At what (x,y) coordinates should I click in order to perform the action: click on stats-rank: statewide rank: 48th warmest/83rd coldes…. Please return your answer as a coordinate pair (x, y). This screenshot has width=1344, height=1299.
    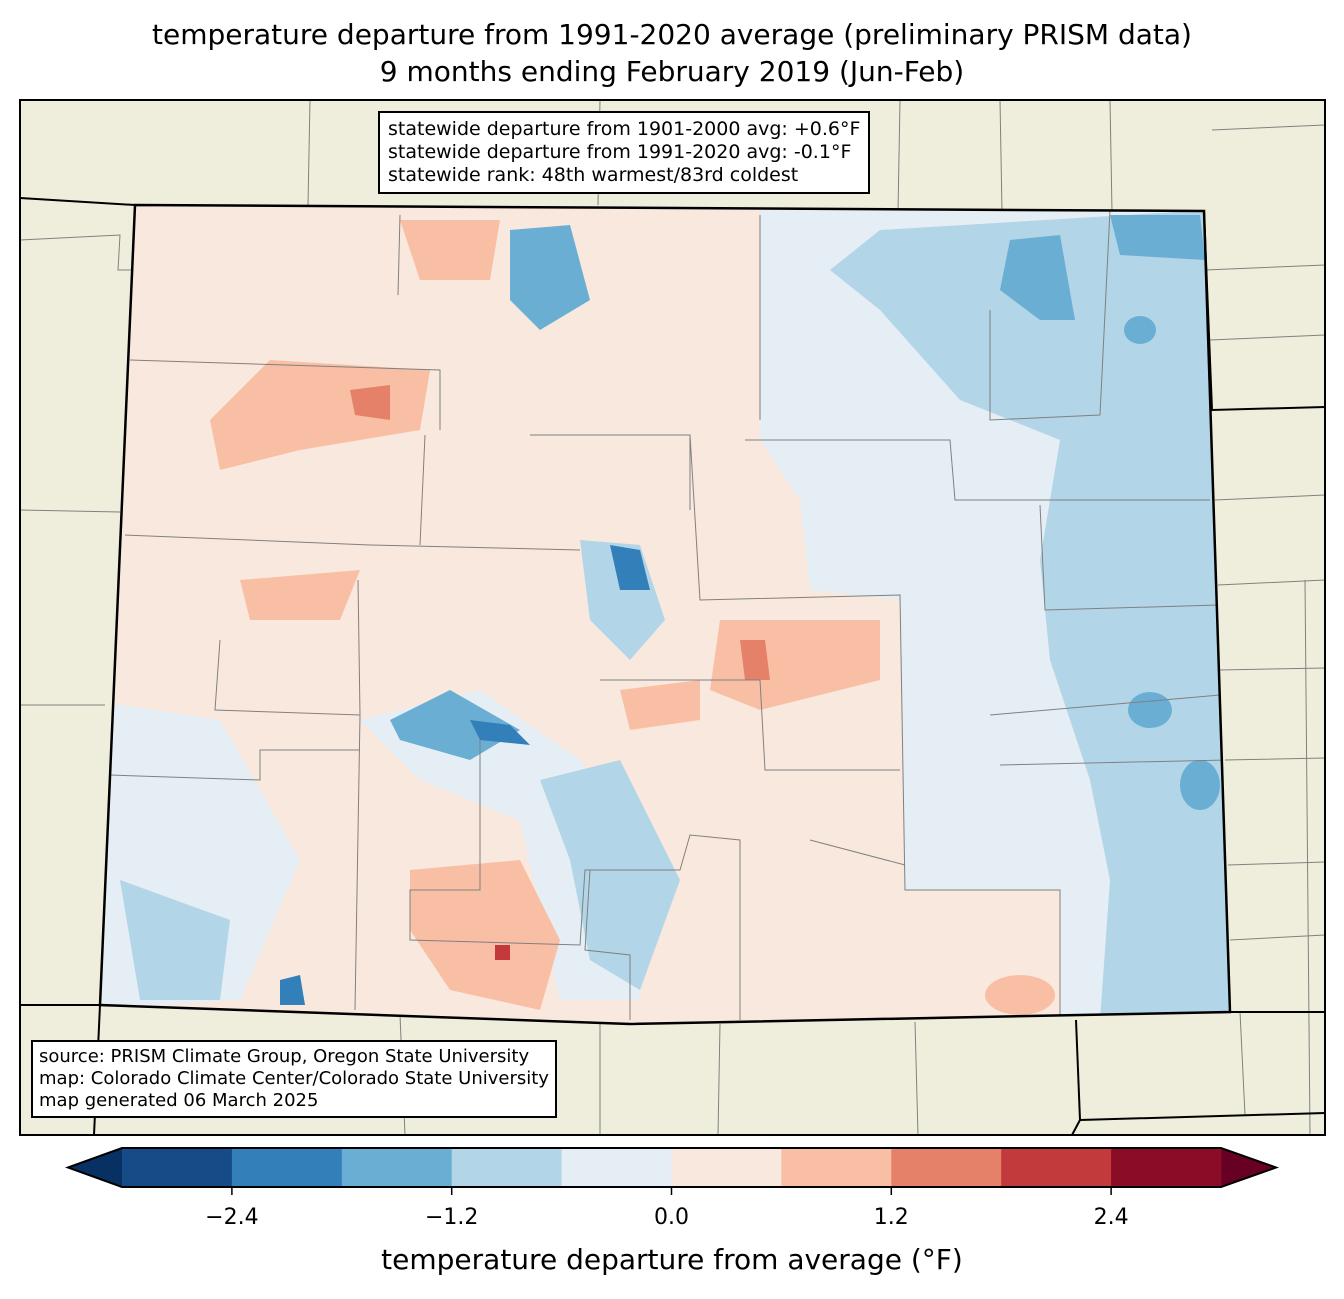
    Looking at the image, I should click on (593, 175).